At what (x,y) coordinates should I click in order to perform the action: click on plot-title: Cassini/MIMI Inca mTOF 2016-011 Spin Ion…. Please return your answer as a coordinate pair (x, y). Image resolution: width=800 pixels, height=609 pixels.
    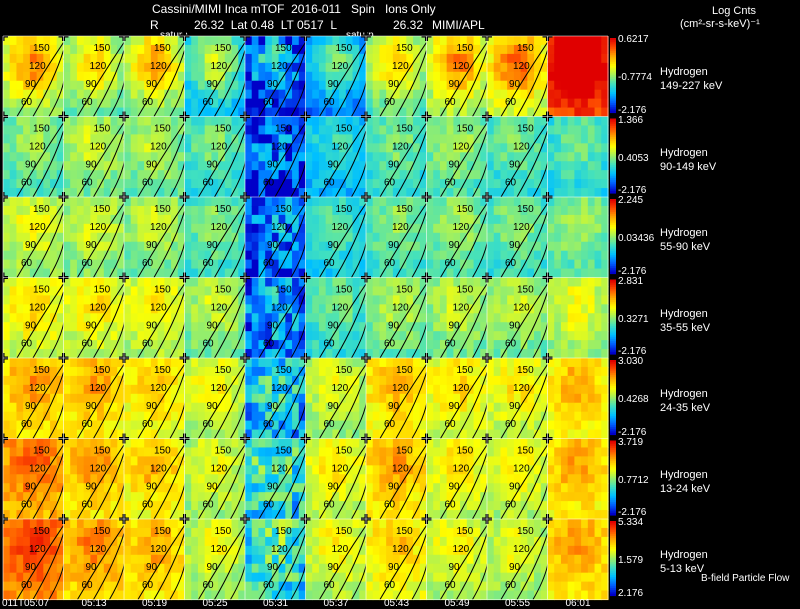
    Looking at the image, I should click on (294, 9).